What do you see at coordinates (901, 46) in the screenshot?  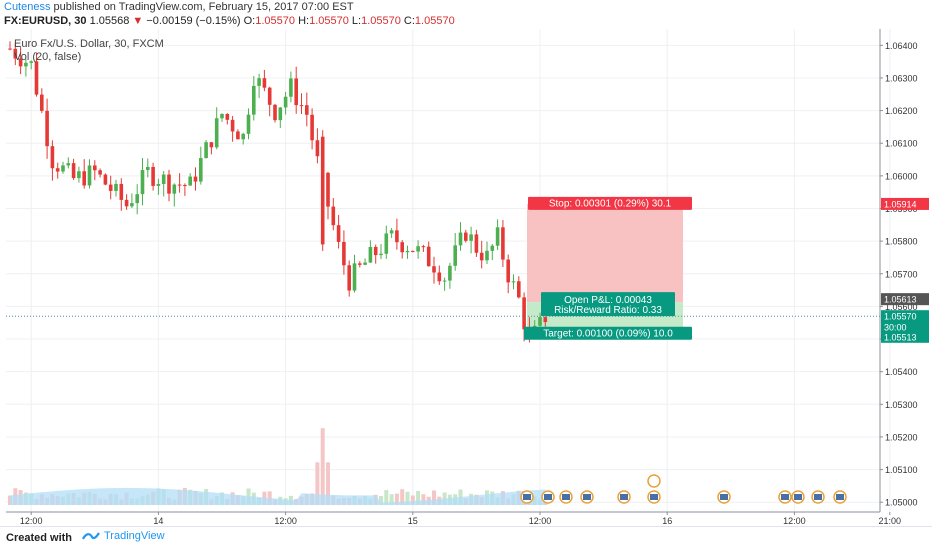 I see `price-tick-label: 1.06400` at bounding box center [901, 46].